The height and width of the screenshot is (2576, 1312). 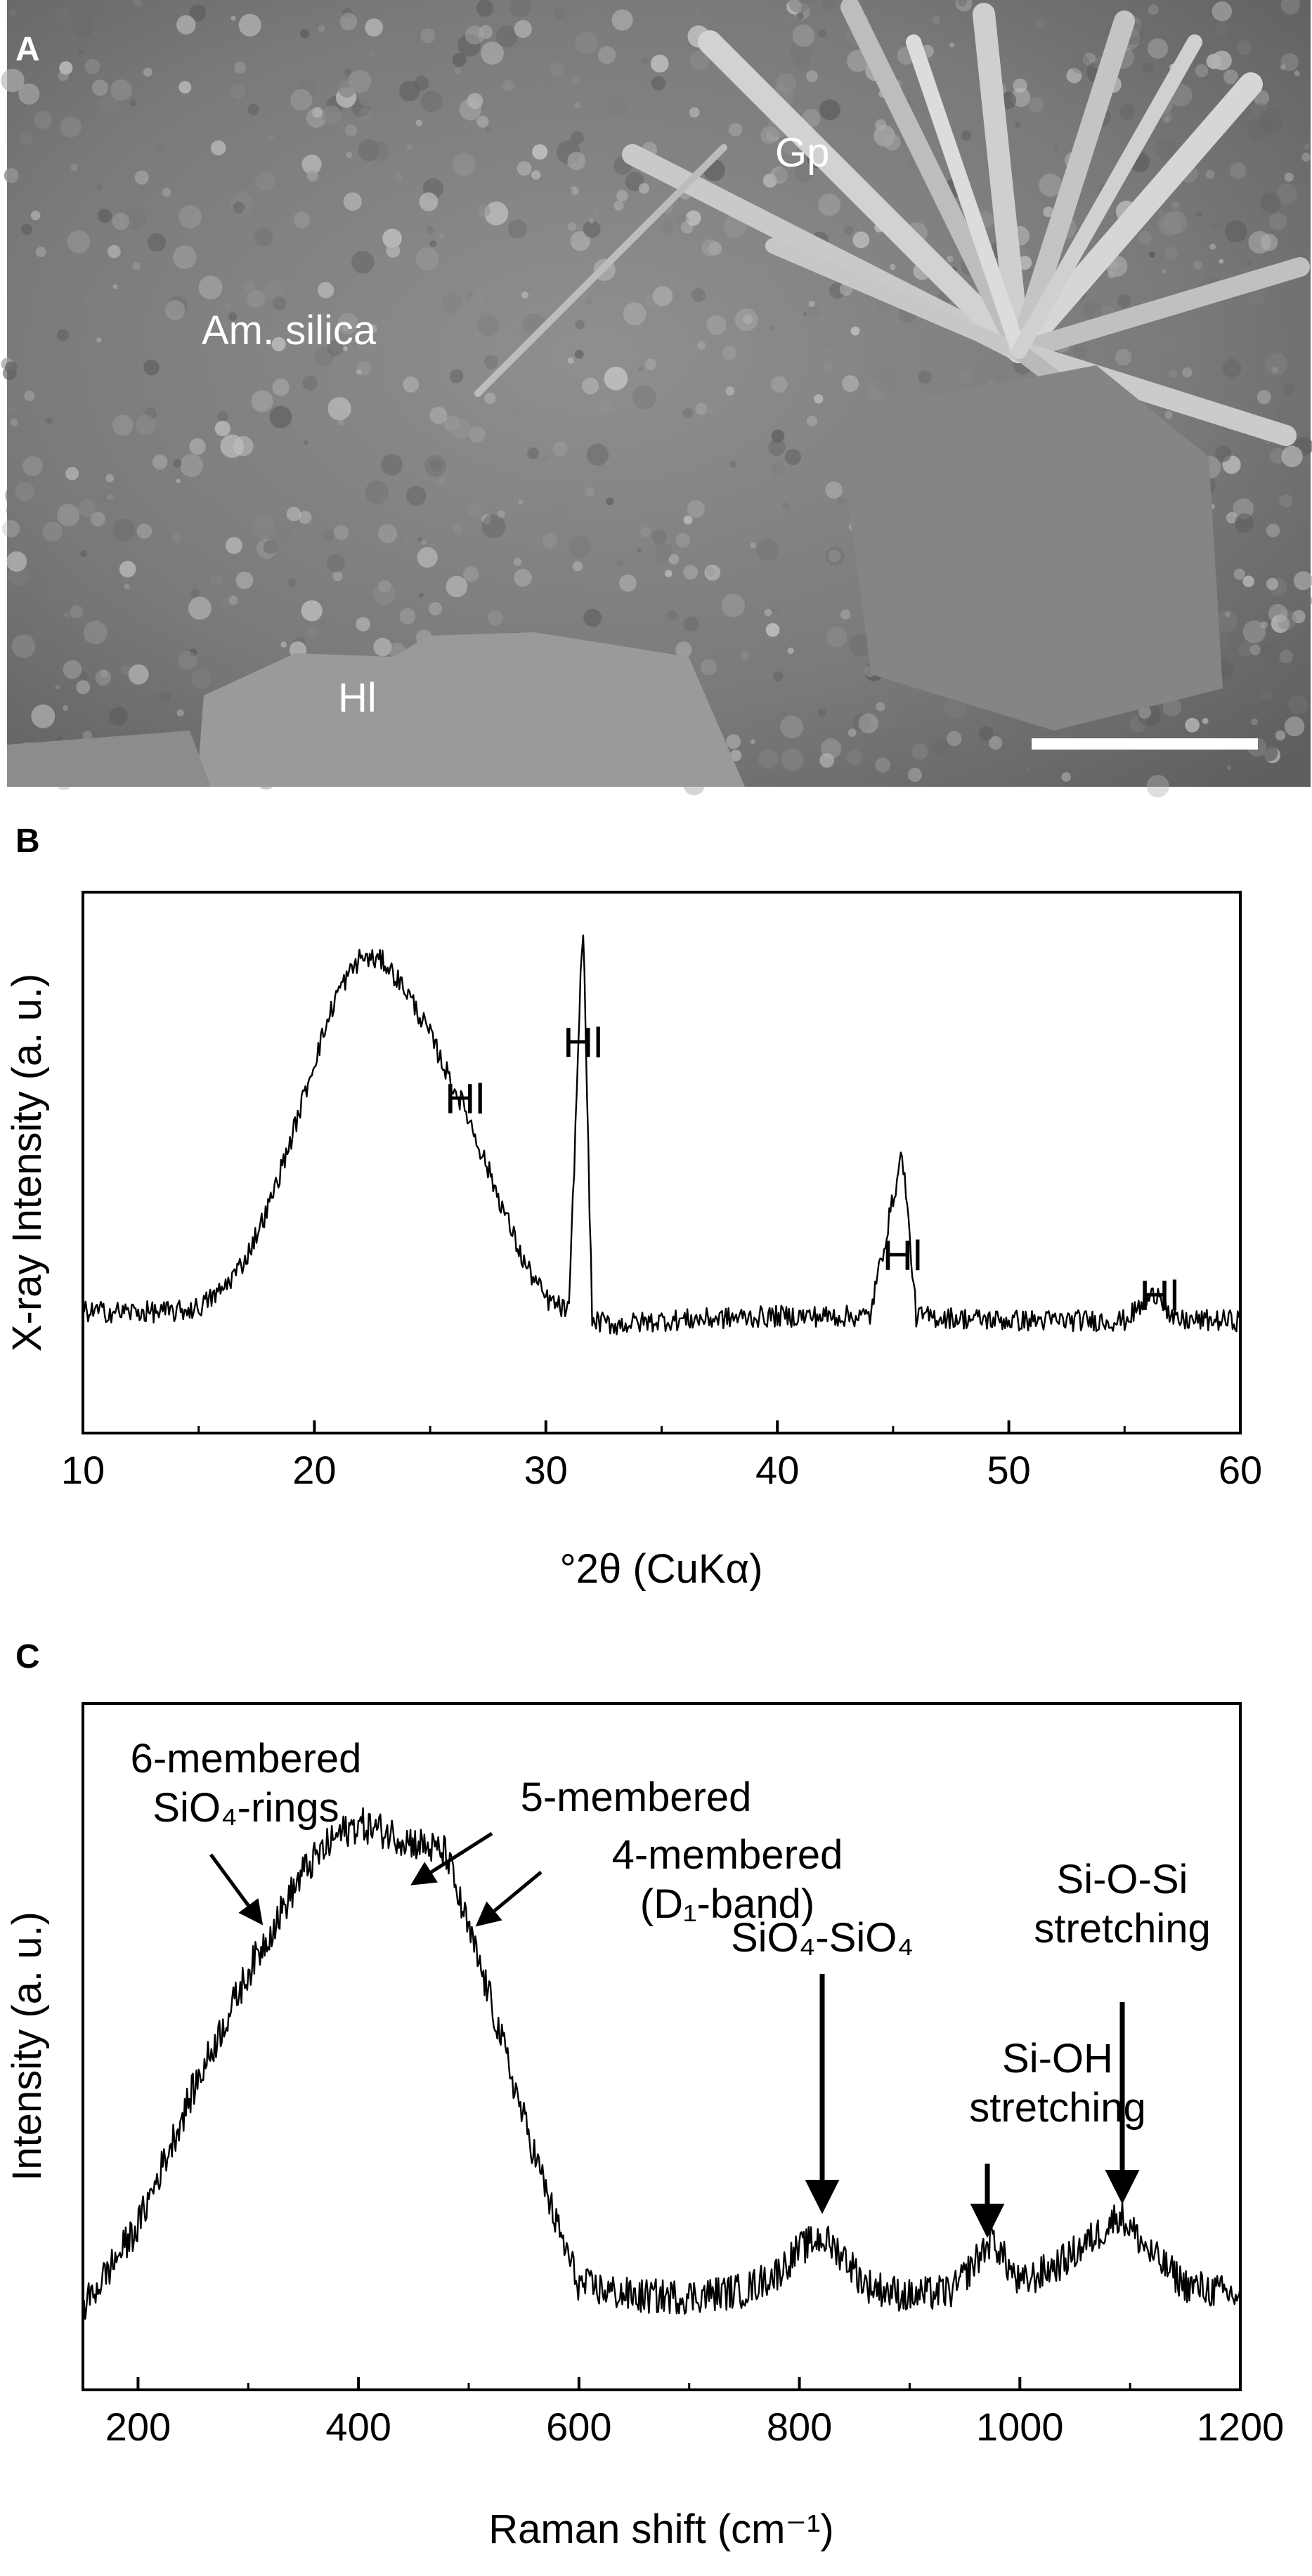 What do you see at coordinates (1240, 1470) in the screenshot?
I see `x-tick-label: 60` at bounding box center [1240, 1470].